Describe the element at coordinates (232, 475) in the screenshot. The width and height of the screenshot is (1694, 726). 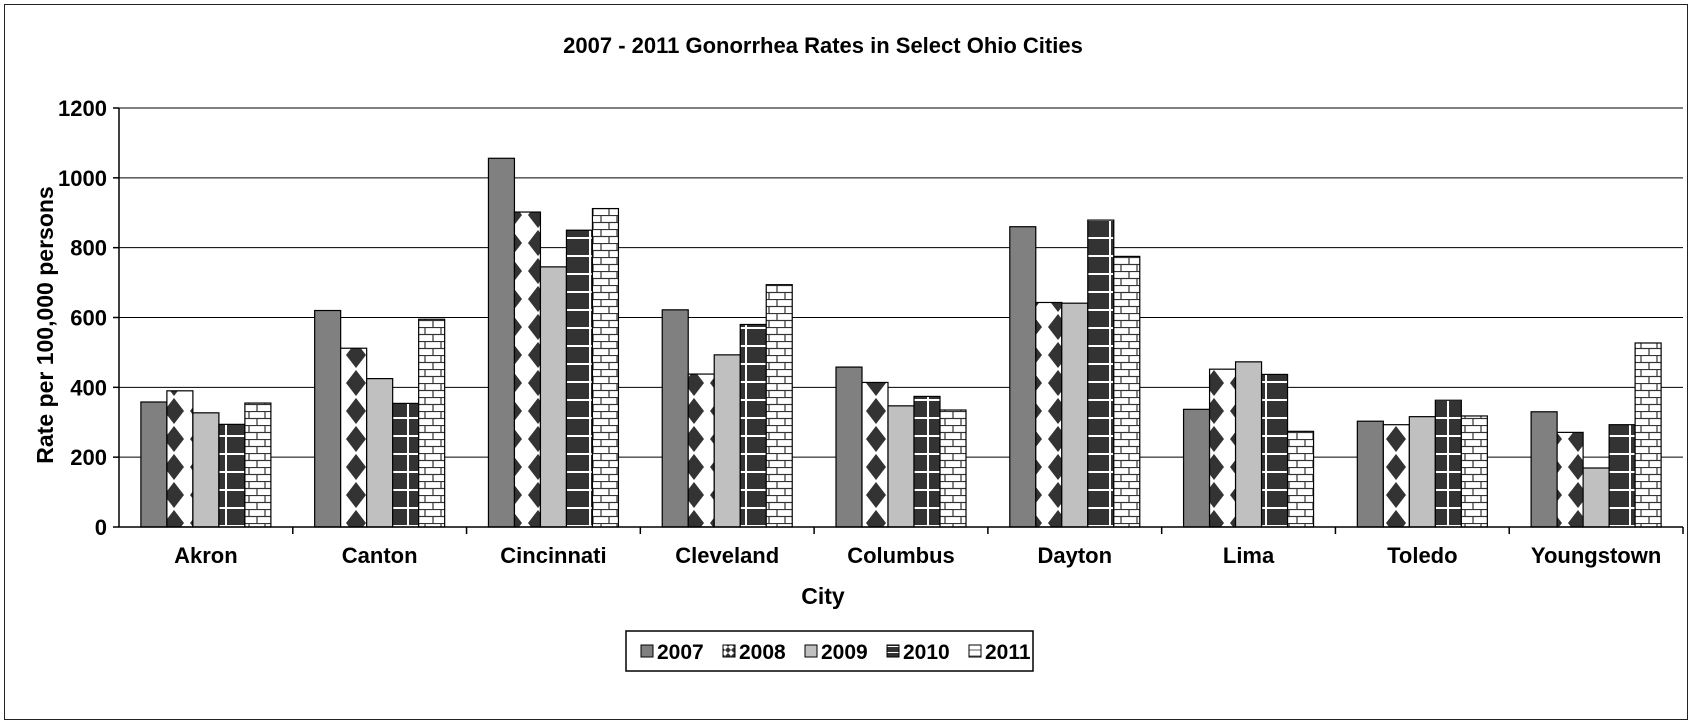
I see `bar-akron-2010` at that location.